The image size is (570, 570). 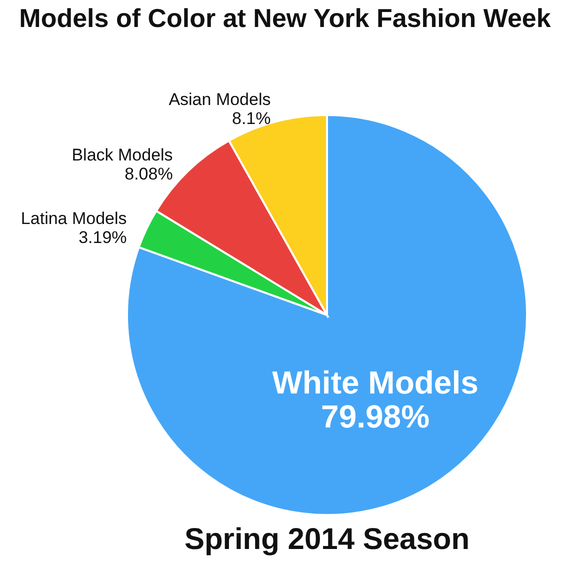 I want to click on slice-label: Latina Models, so click(x=73, y=218).